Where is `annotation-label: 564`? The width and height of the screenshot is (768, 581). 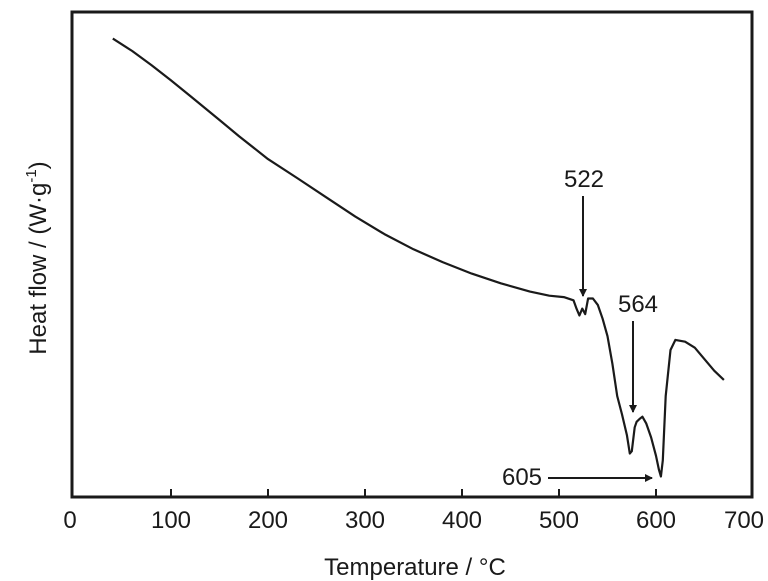
annotation-label: 564 is located at coordinates (638, 304).